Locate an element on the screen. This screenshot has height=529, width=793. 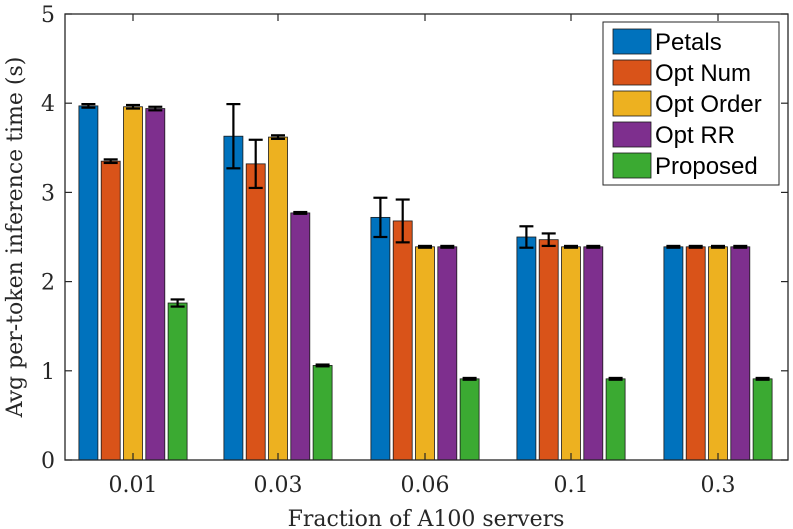
error-bar-opt-rr-0.03 is located at coordinates (300, 212).